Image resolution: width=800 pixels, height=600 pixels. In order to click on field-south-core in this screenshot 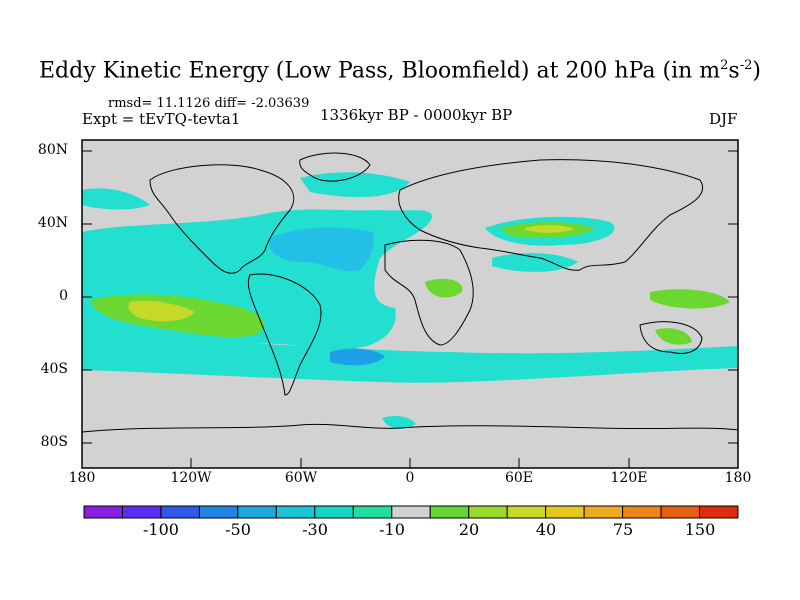, I will do `click(357, 357)`.